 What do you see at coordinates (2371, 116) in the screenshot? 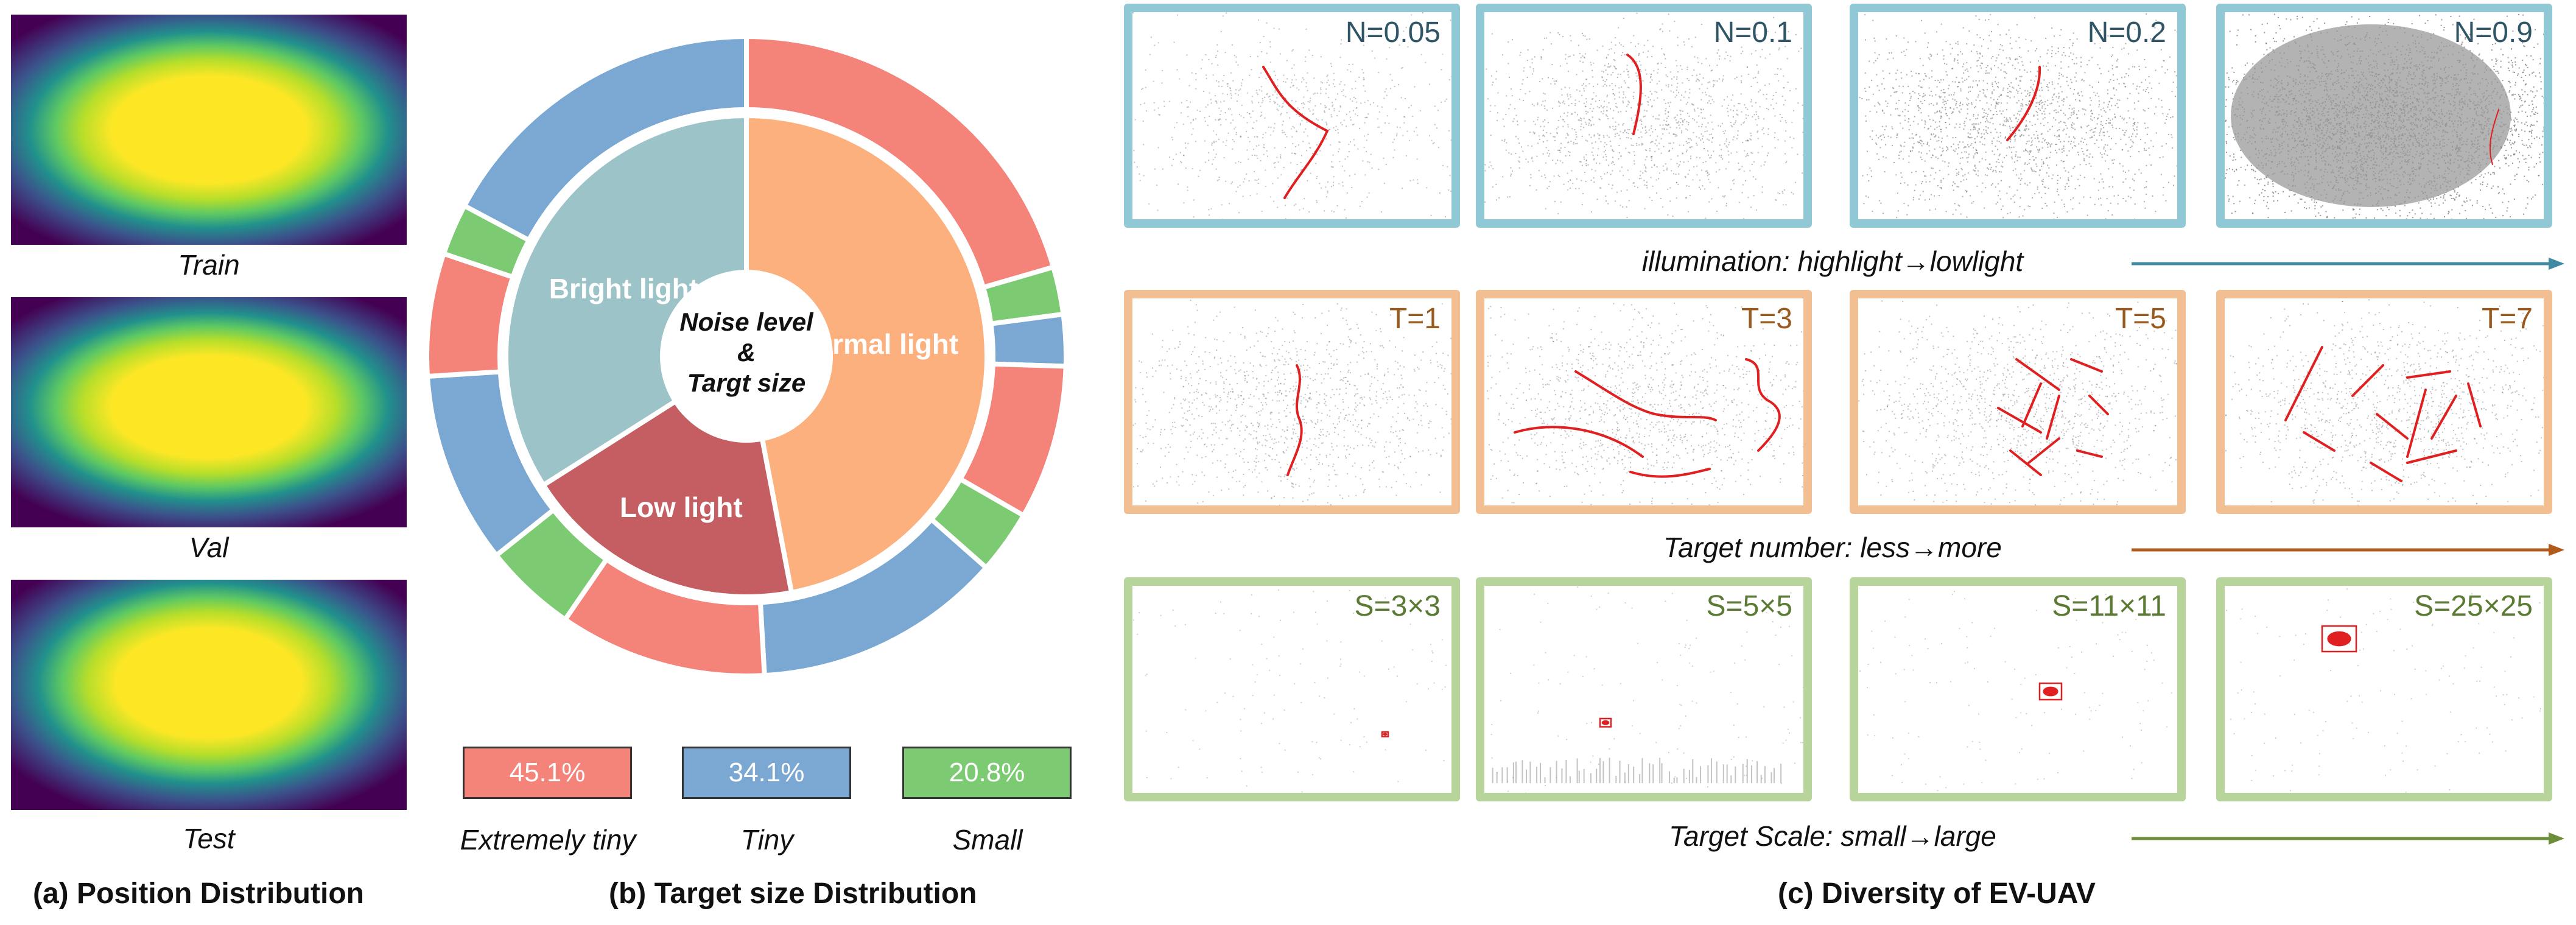
I see `dense-noise-cloud` at bounding box center [2371, 116].